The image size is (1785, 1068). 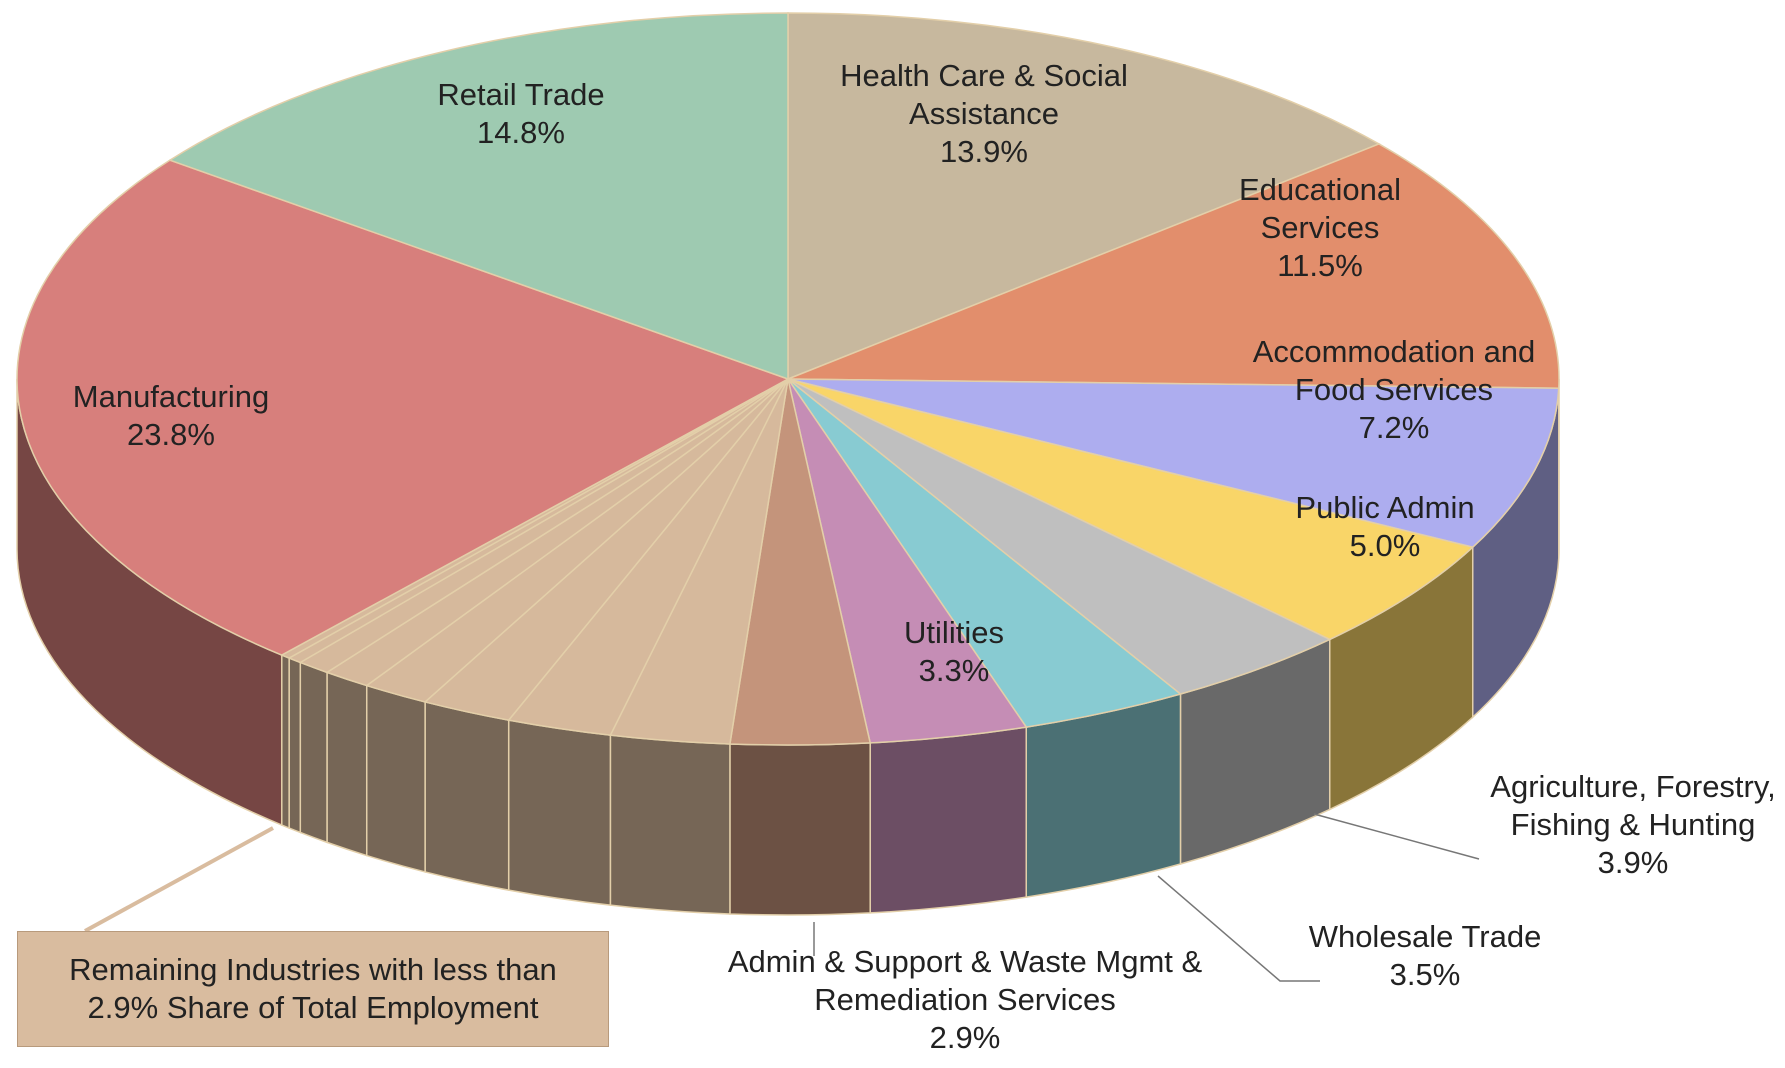 What do you see at coordinates (171, 416) in the screenshot?
I see `slice-label: Manufacturing 23.8%` at bounding box center [171, 416].